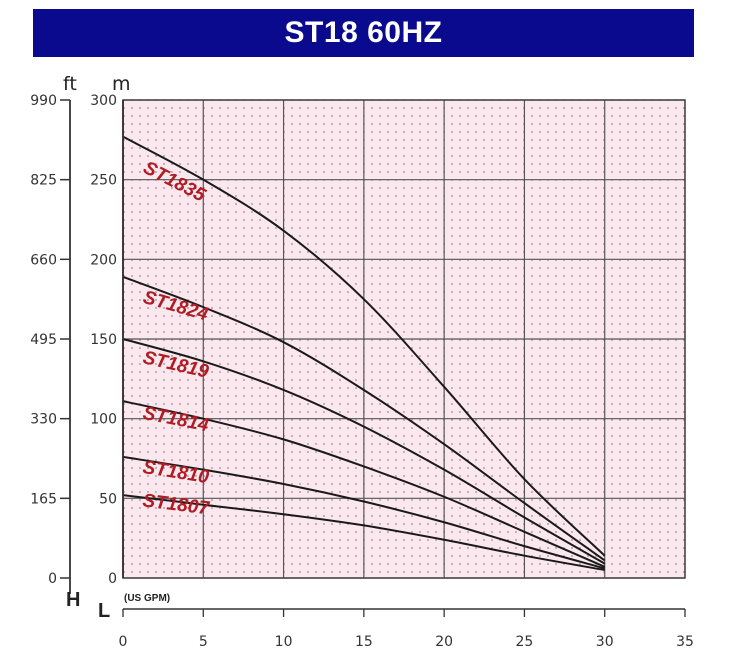 The width and height of the screenshot is (730, 667). What do you see at coordinates (605, 642) in the screenshot?
I see `x-tick-label: 30` at bounding box center [605, 642].